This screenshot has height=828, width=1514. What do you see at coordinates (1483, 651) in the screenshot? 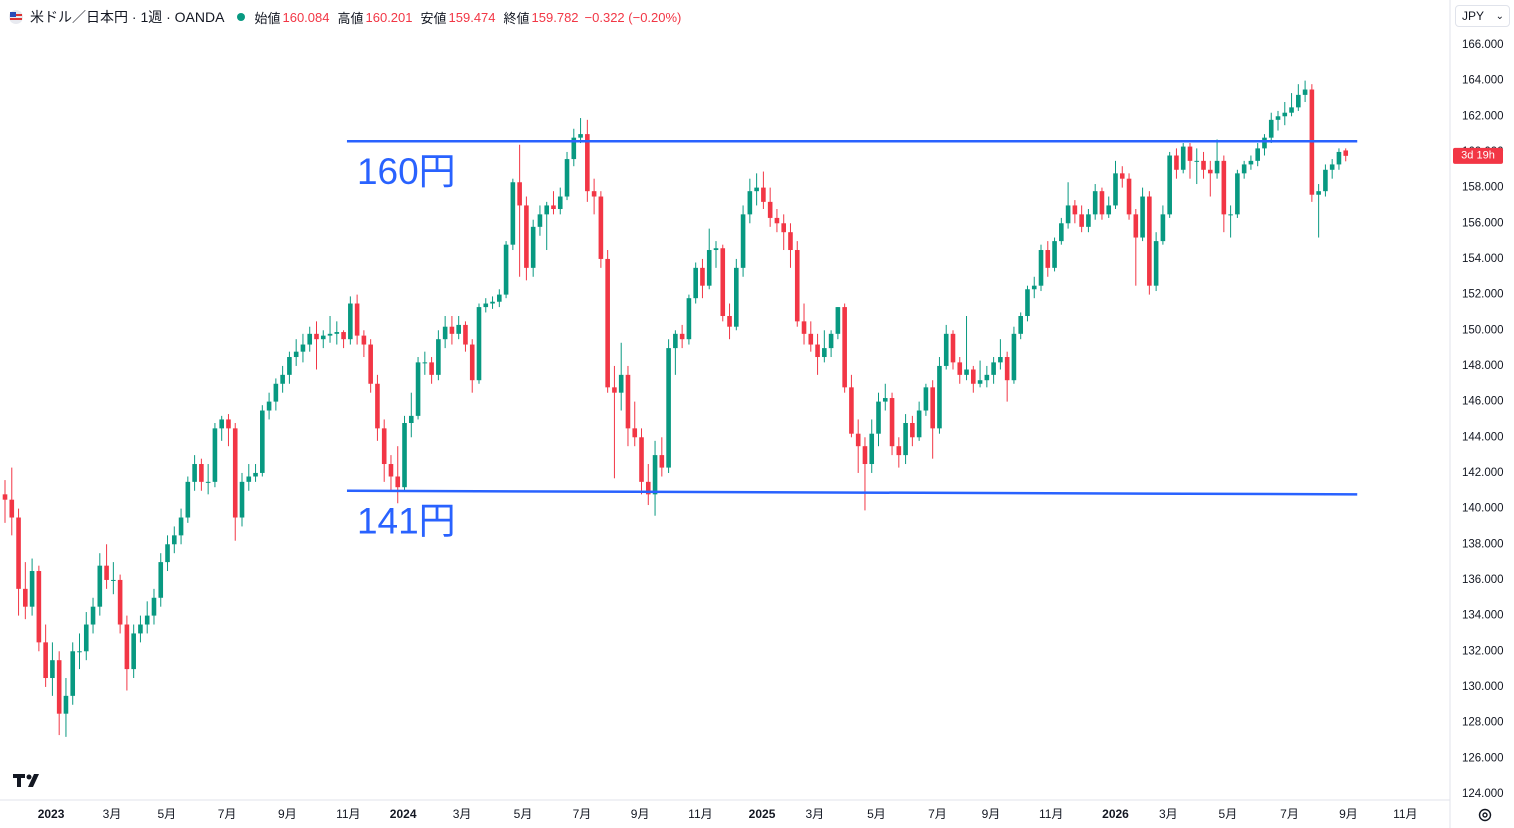
I see `y-tick-label: 132.000` at bounding box center [1483, 651].